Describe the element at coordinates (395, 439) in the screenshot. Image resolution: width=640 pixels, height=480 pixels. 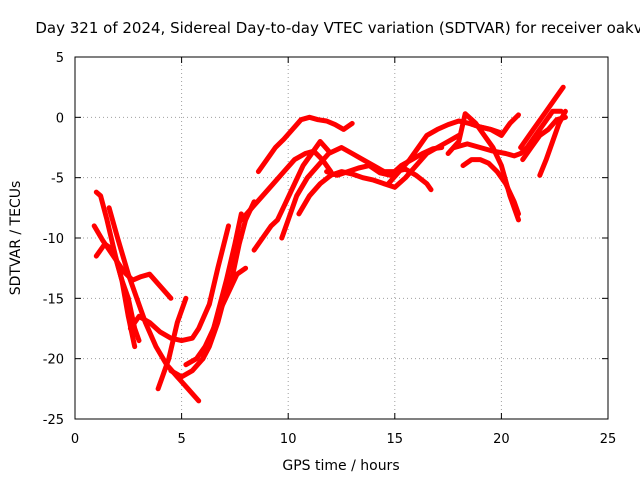
I see `x-tick-label: 15` at that location.